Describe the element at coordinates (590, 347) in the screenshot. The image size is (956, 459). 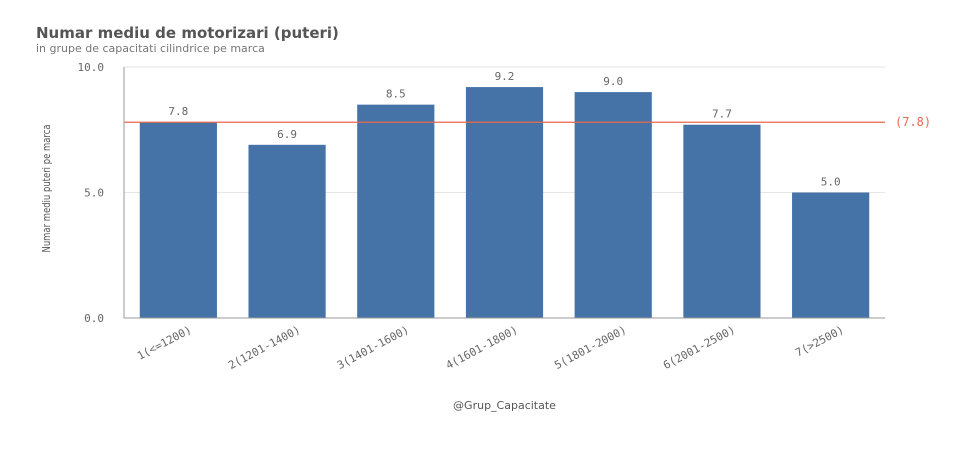
I see `x-tick-label: 5(1801-2000)` at that location.